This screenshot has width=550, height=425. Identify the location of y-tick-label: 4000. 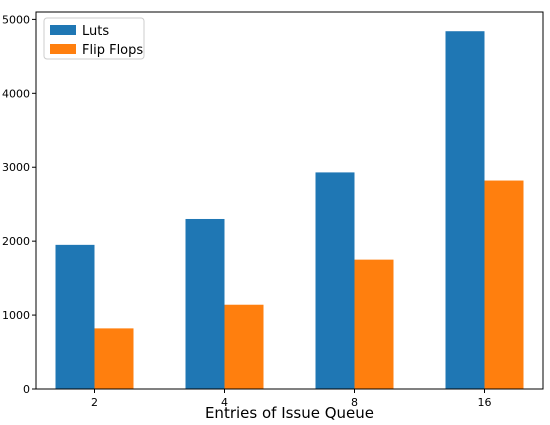
(16, 93).